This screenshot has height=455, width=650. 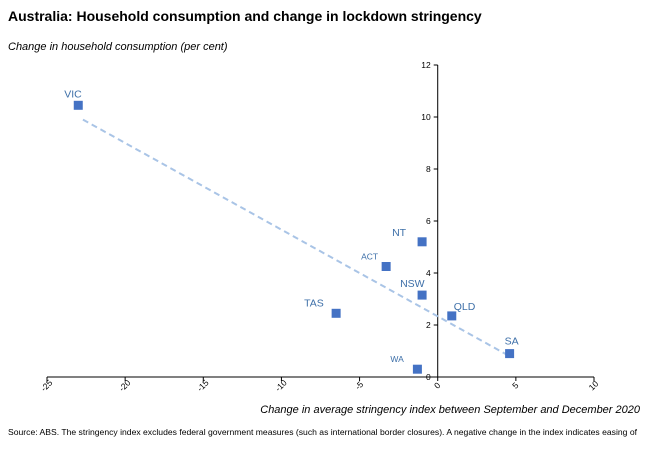 I want to click on point-label-nsw: NSW, so click(x=412, y=284).